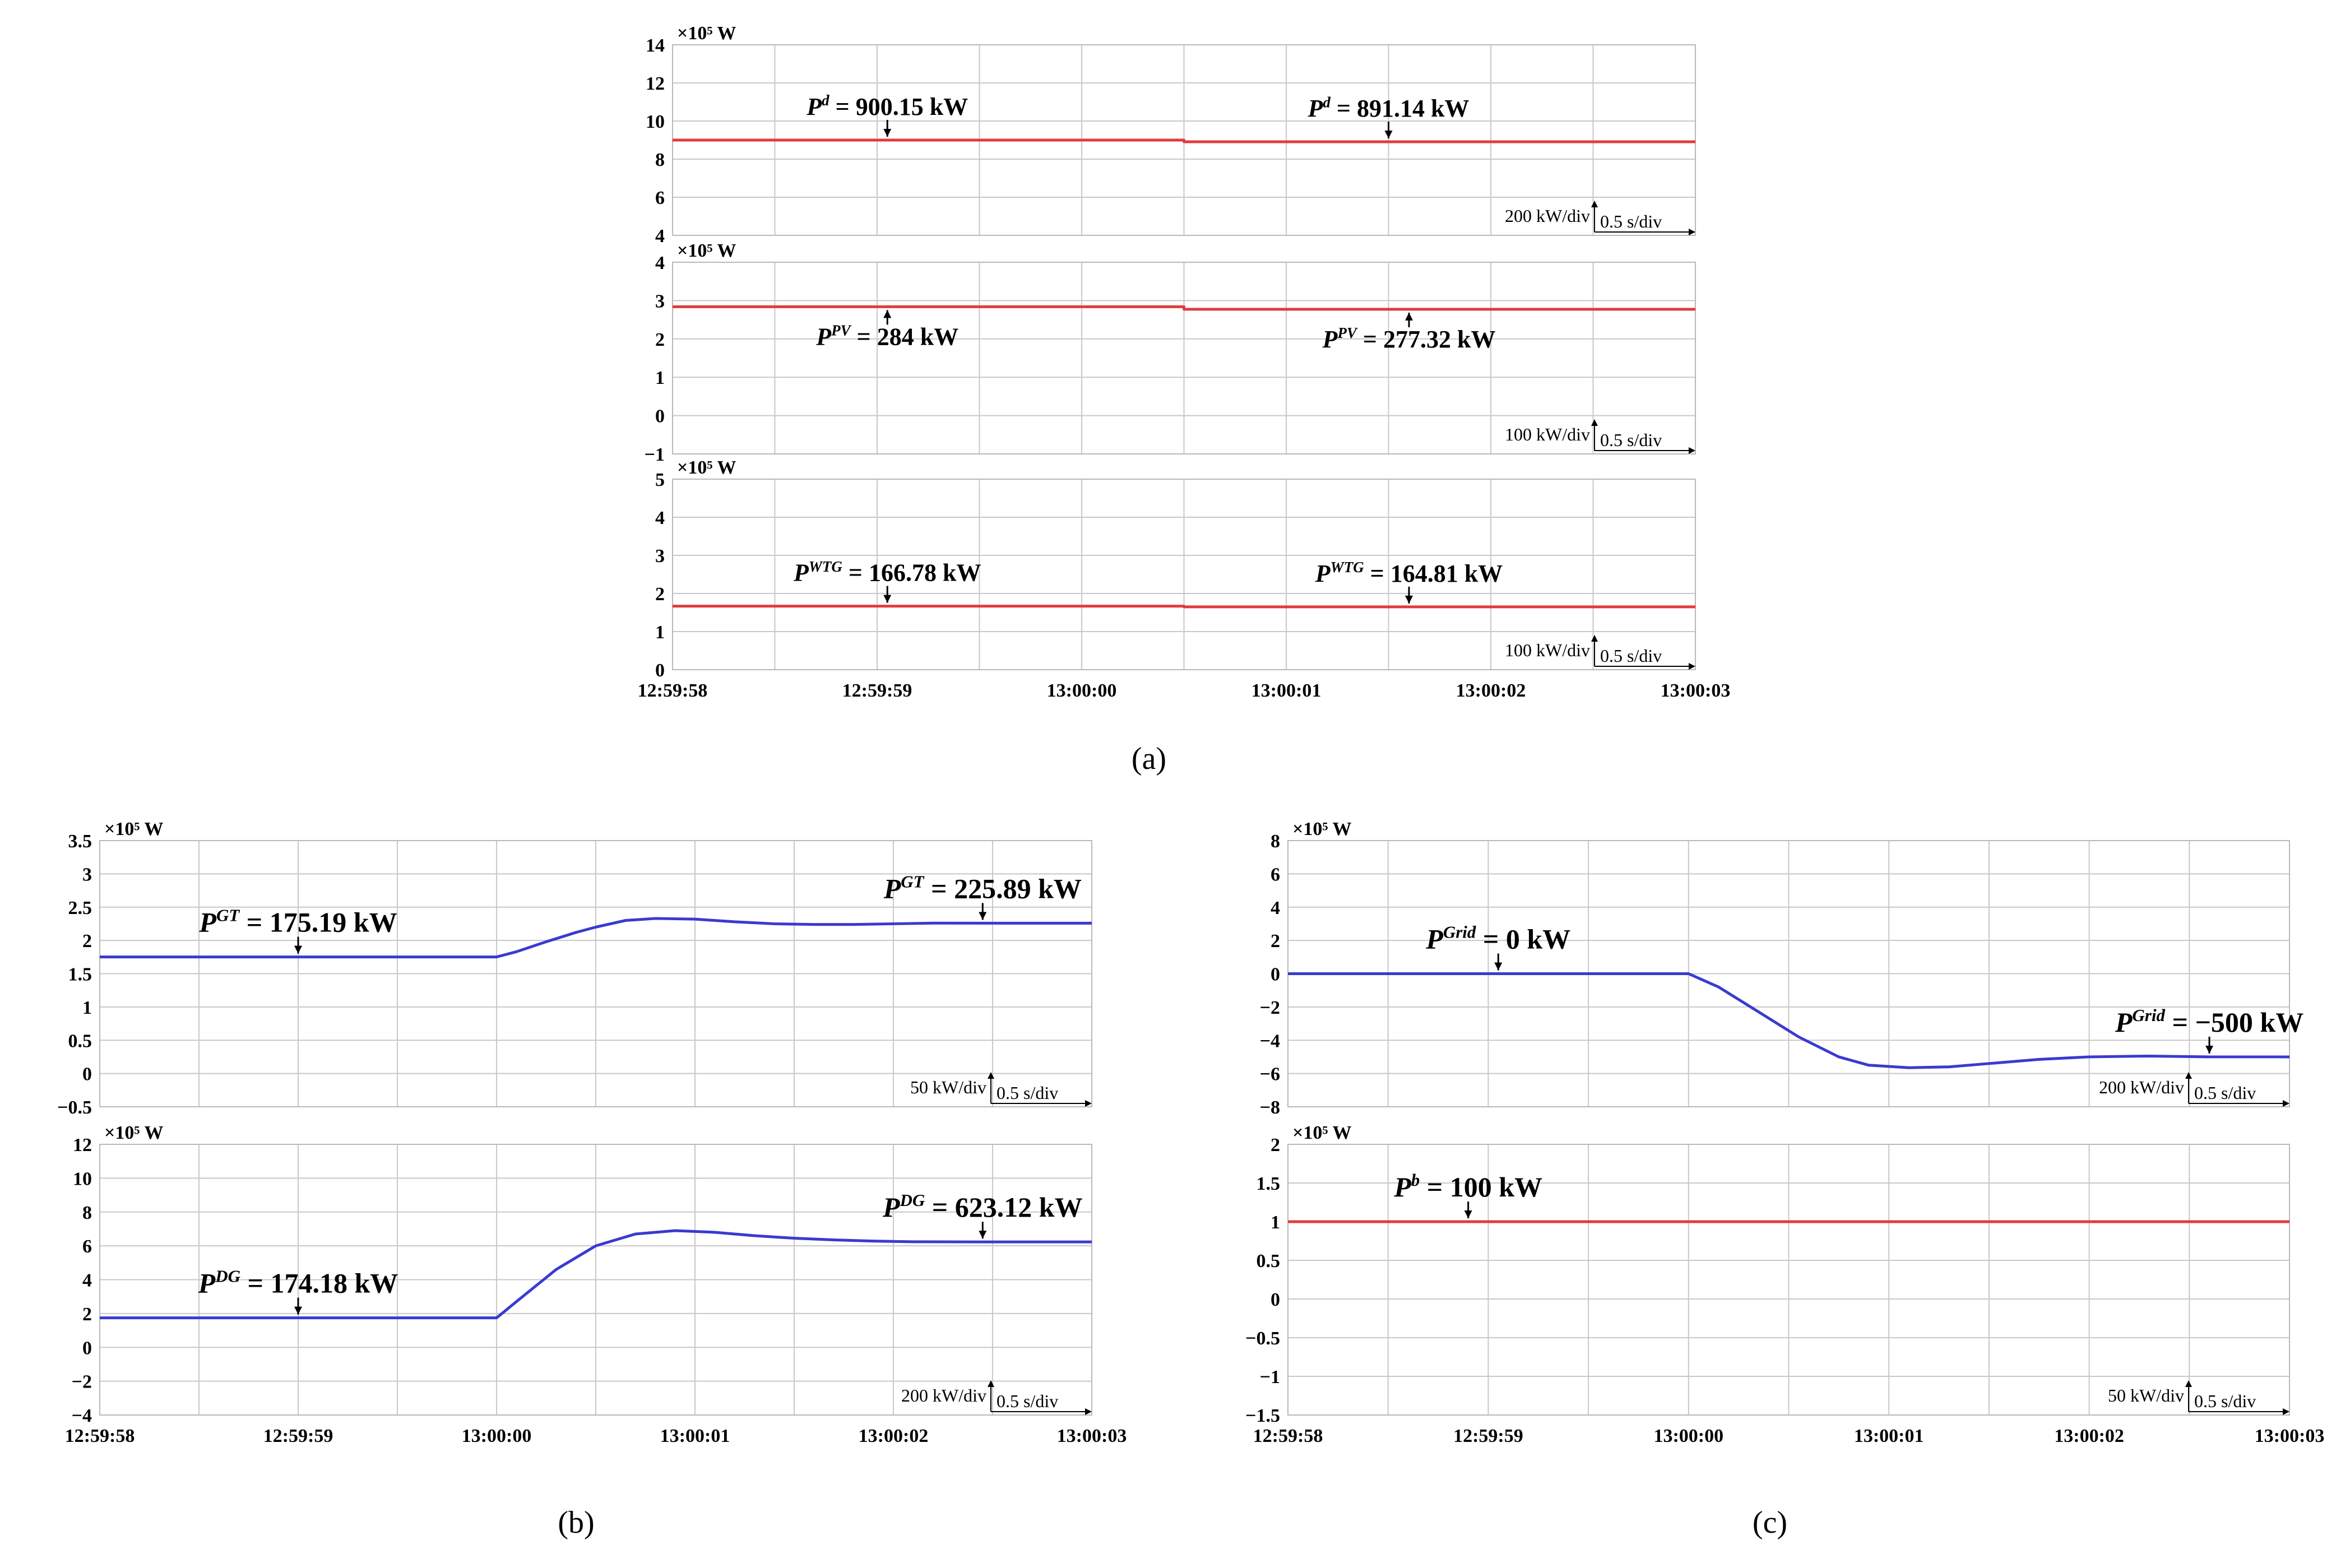 The height and width of the screenshot is (1568, 2336). What do you see at coordinates (1149, 758) in the screenshot?
I see `panel-label-a: (a)` at bounding box center [1149, 758].